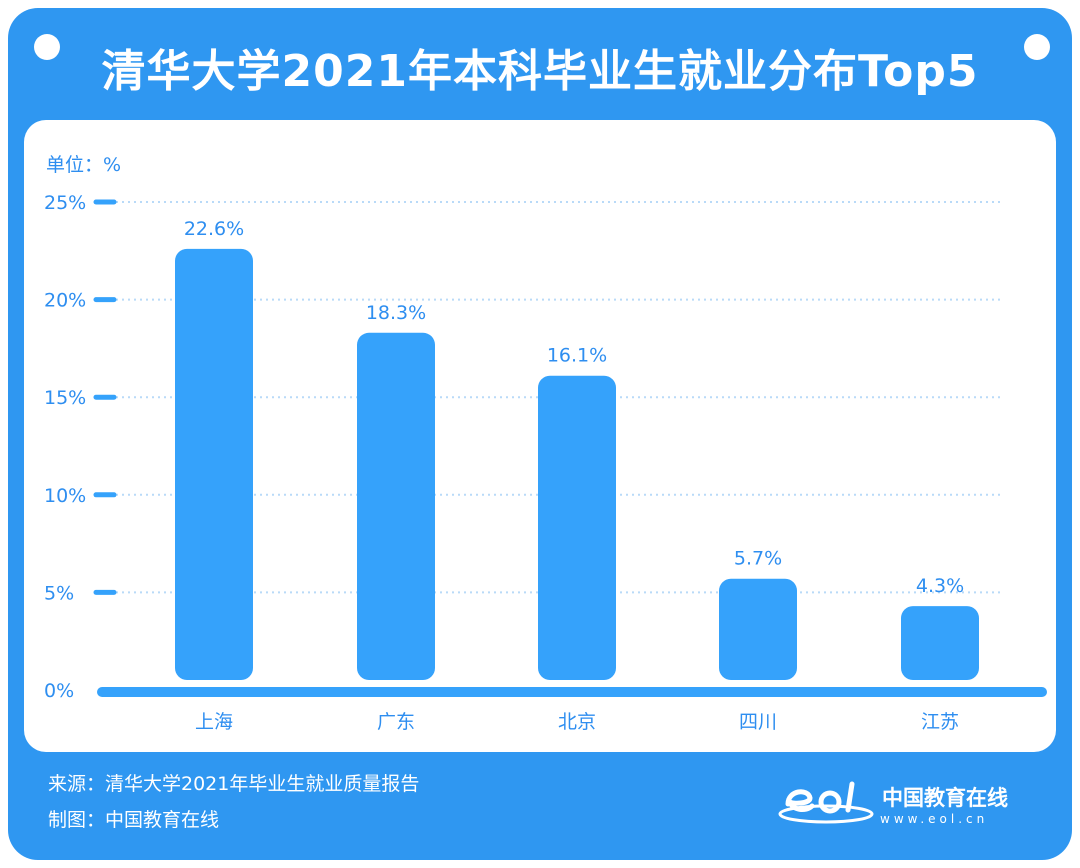 This screenshot has height=868, width=1080. Describe the element at coordinates (65, 496) in the screenshot. I see `y-tick-label: 10%` at that location.